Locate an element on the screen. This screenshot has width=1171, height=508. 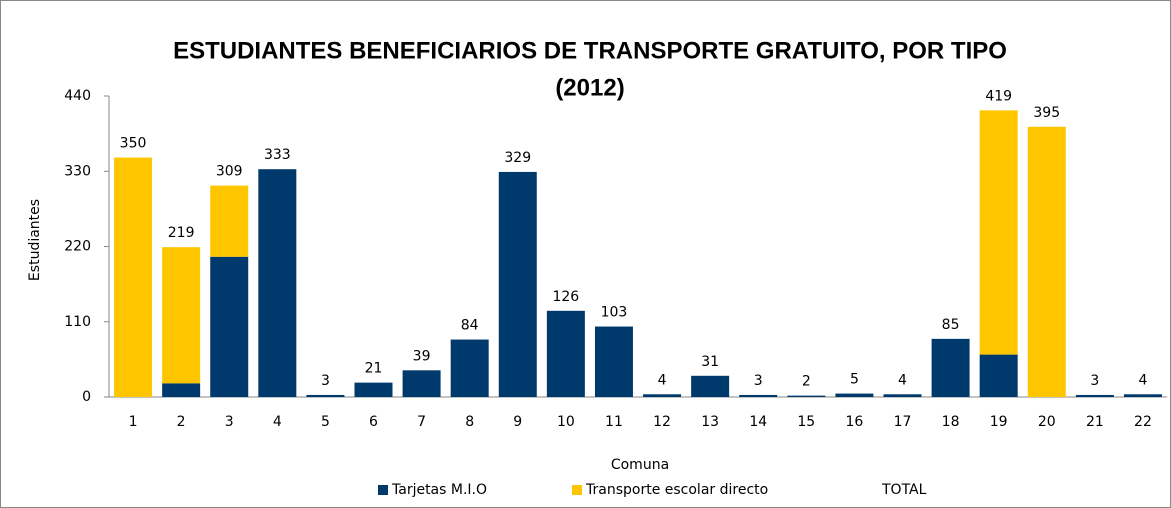
total-label: 419 is located at coordinates (998, 96).